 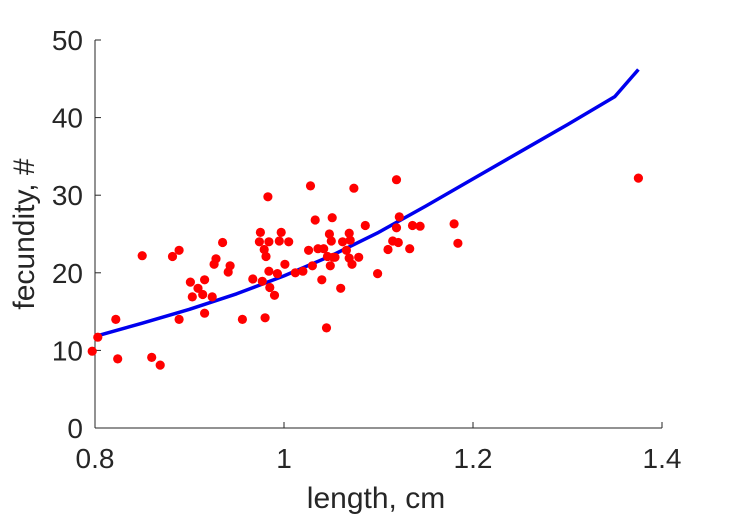 What do you see at coordinates (75, 428) in the screenshot?
I see `y-tick-label: 0` at bounding box center [75, 428].